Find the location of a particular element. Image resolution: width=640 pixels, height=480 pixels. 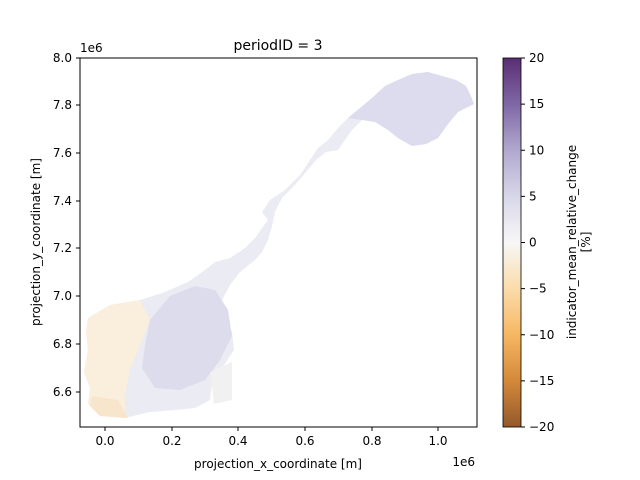

y-tick: 7.8 is located at coordinates (66, 105).